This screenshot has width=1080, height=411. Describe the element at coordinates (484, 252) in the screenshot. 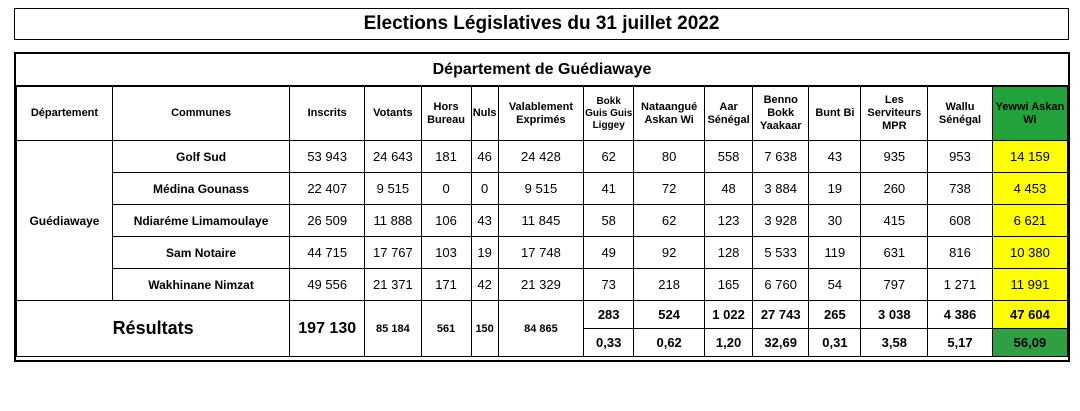

I see `nuls-cell: 19` at that location.